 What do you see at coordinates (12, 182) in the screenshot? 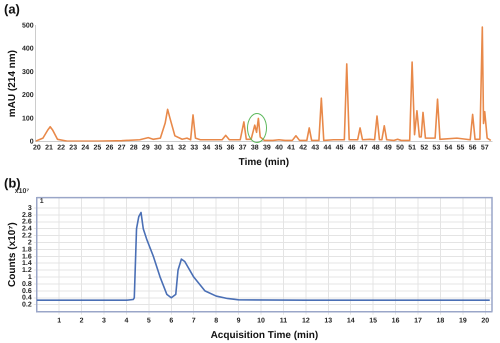
I see `chart-title: (b)` at bounding box center [12, 182].